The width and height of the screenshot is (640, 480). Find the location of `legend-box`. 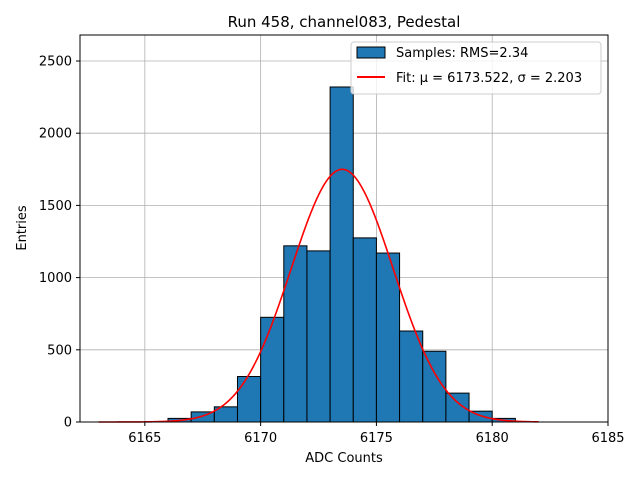

legend-box is located at coordinates (476, 68).